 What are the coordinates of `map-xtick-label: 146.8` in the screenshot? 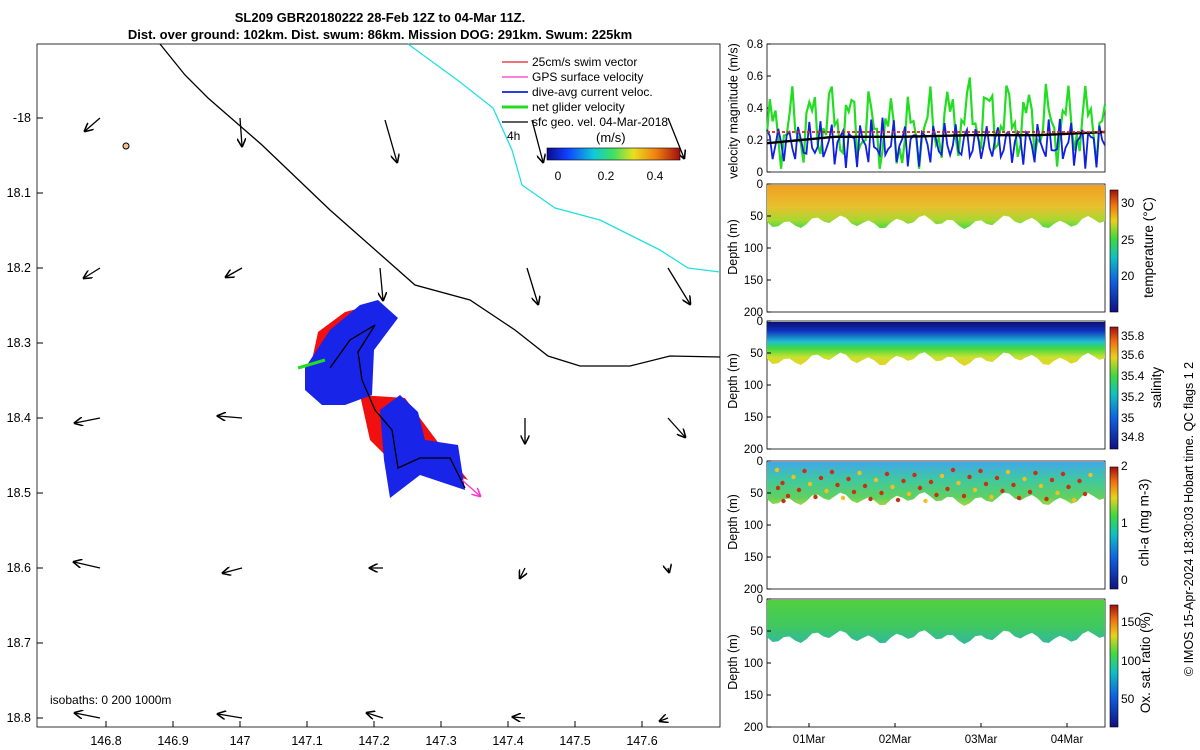 It's located at (105, 741).